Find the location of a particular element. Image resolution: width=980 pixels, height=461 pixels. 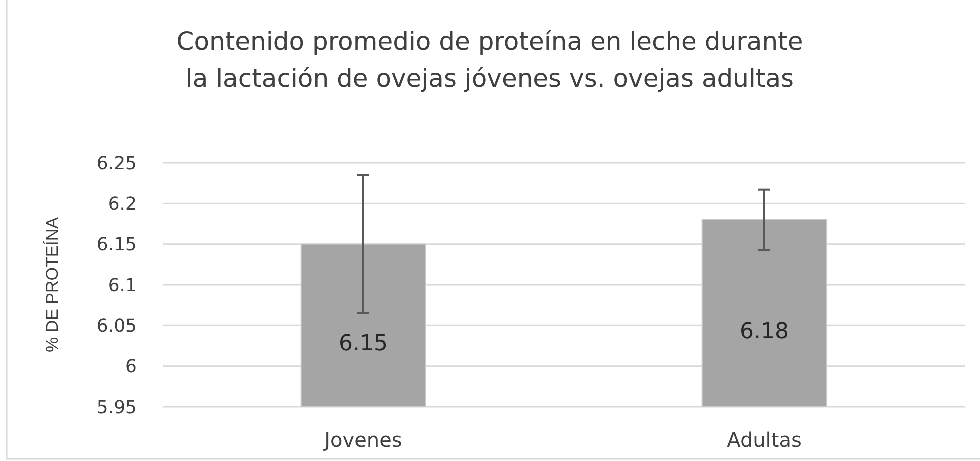

y-tick-label: 6 is located at coordinates (131, 367).